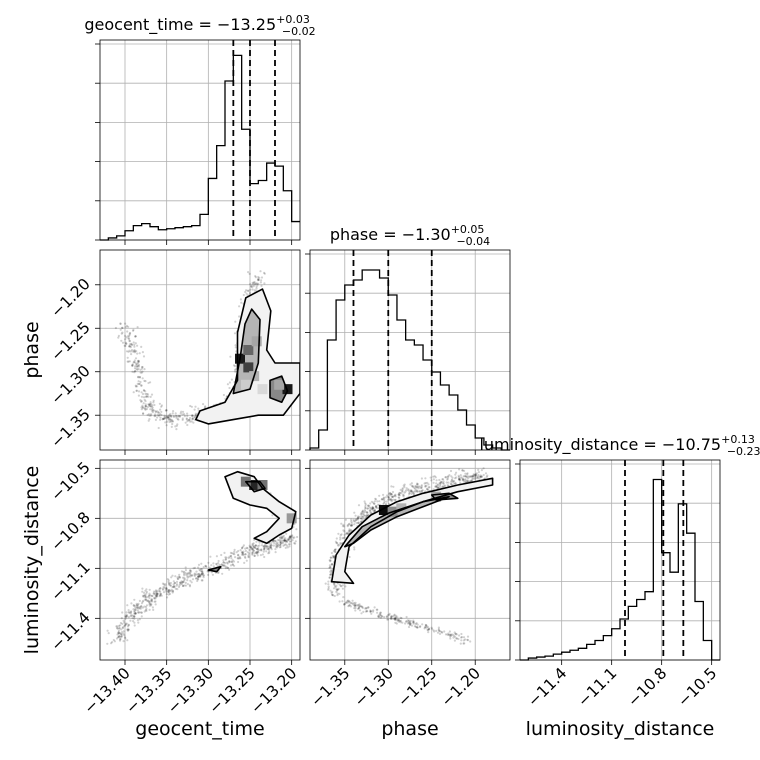  I want to click on ytick-label: −11.1, so click(71, 581).